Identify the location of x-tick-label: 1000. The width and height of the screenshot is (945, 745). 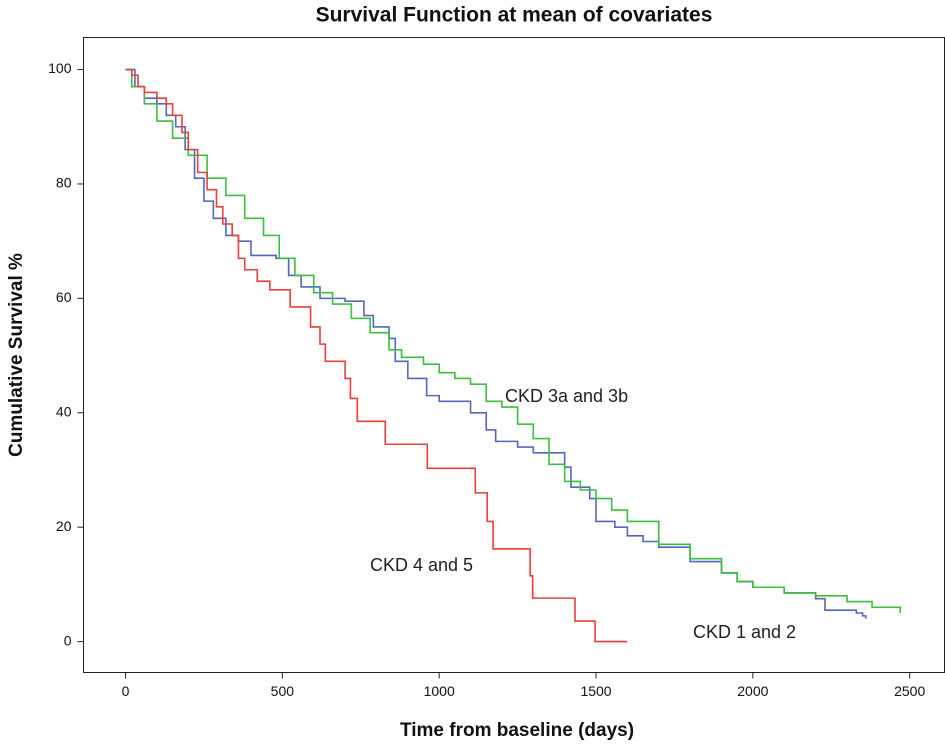
(439, 691).